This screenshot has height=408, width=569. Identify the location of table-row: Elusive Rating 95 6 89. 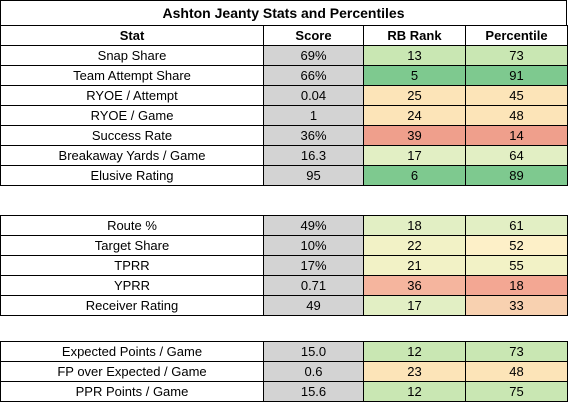
(284, 175).